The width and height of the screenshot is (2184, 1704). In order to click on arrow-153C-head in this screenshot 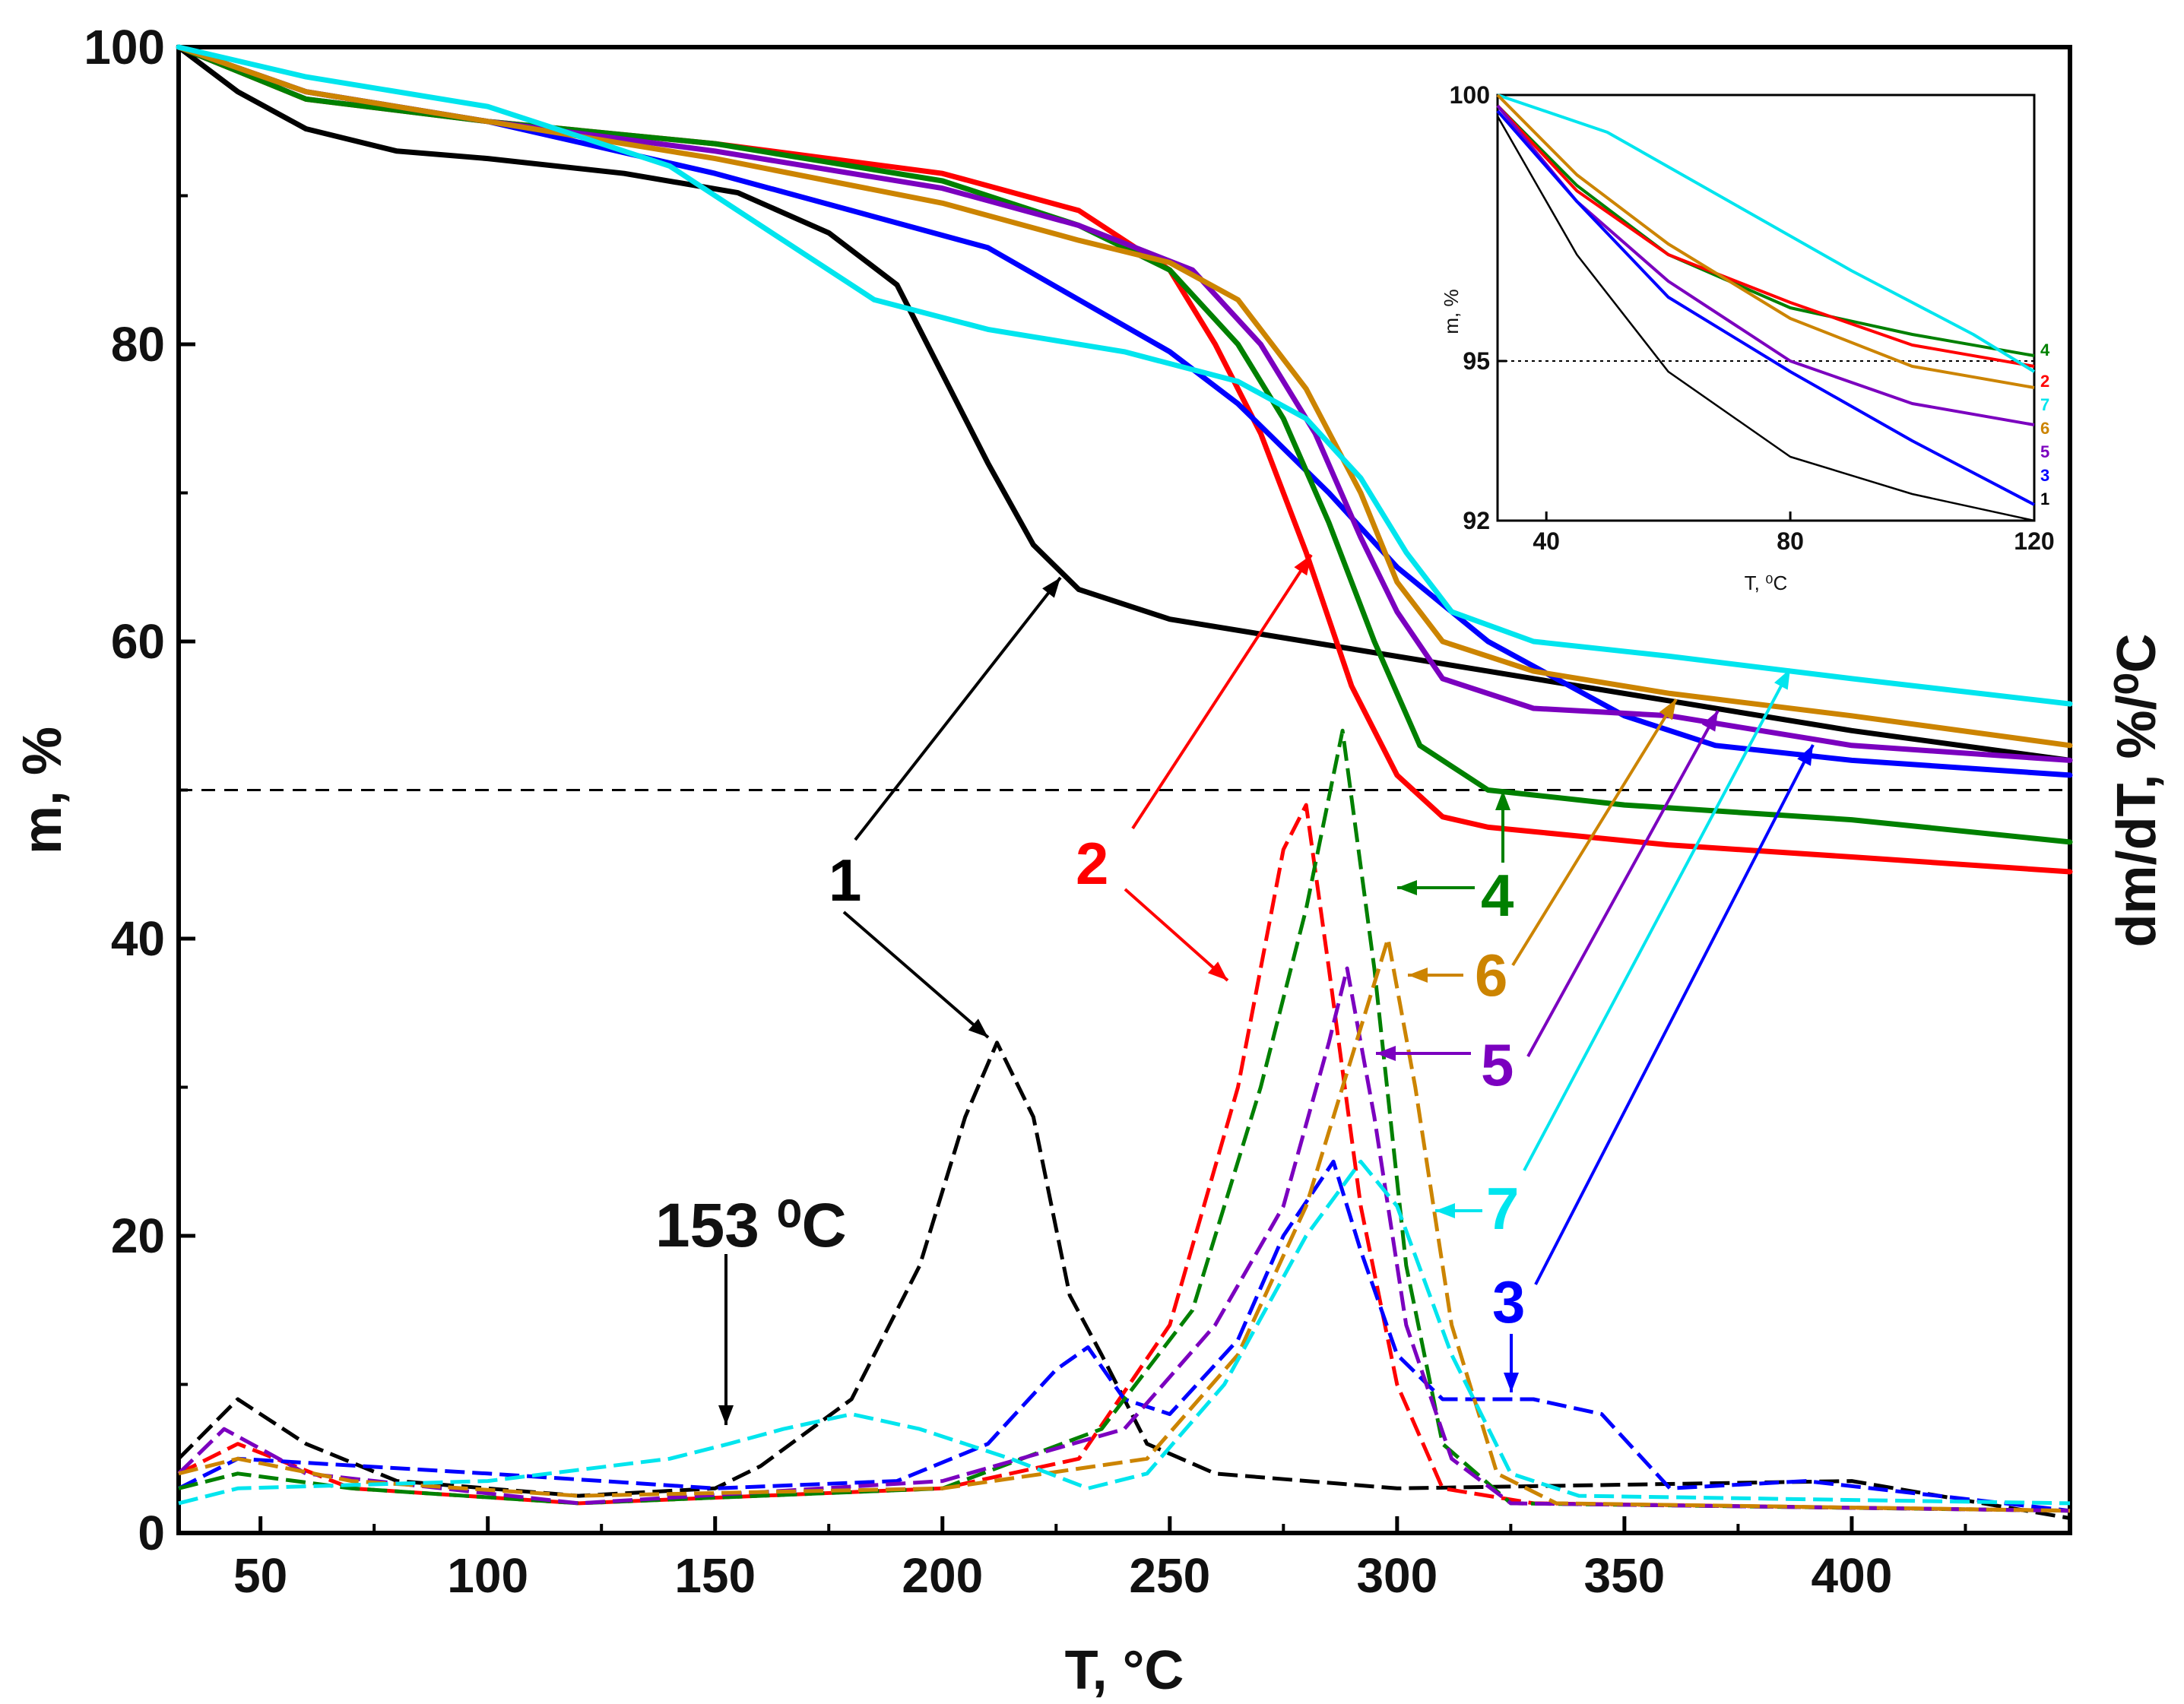, I will do `click(726, 1415)`.